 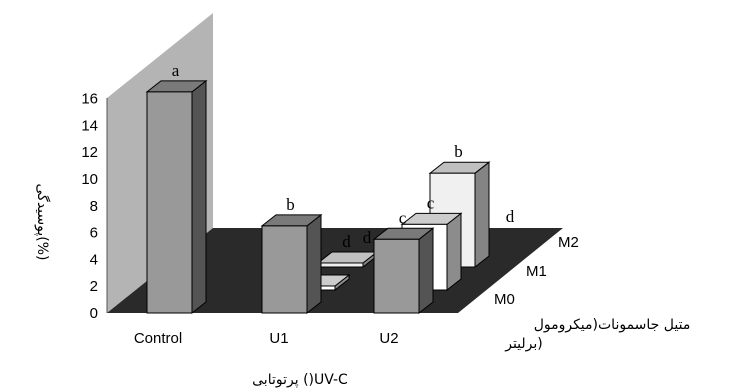 What do you see at coordinates (176, 70) in the screenshot?
I see `significance-label: a` at bounding box center [176, 70].